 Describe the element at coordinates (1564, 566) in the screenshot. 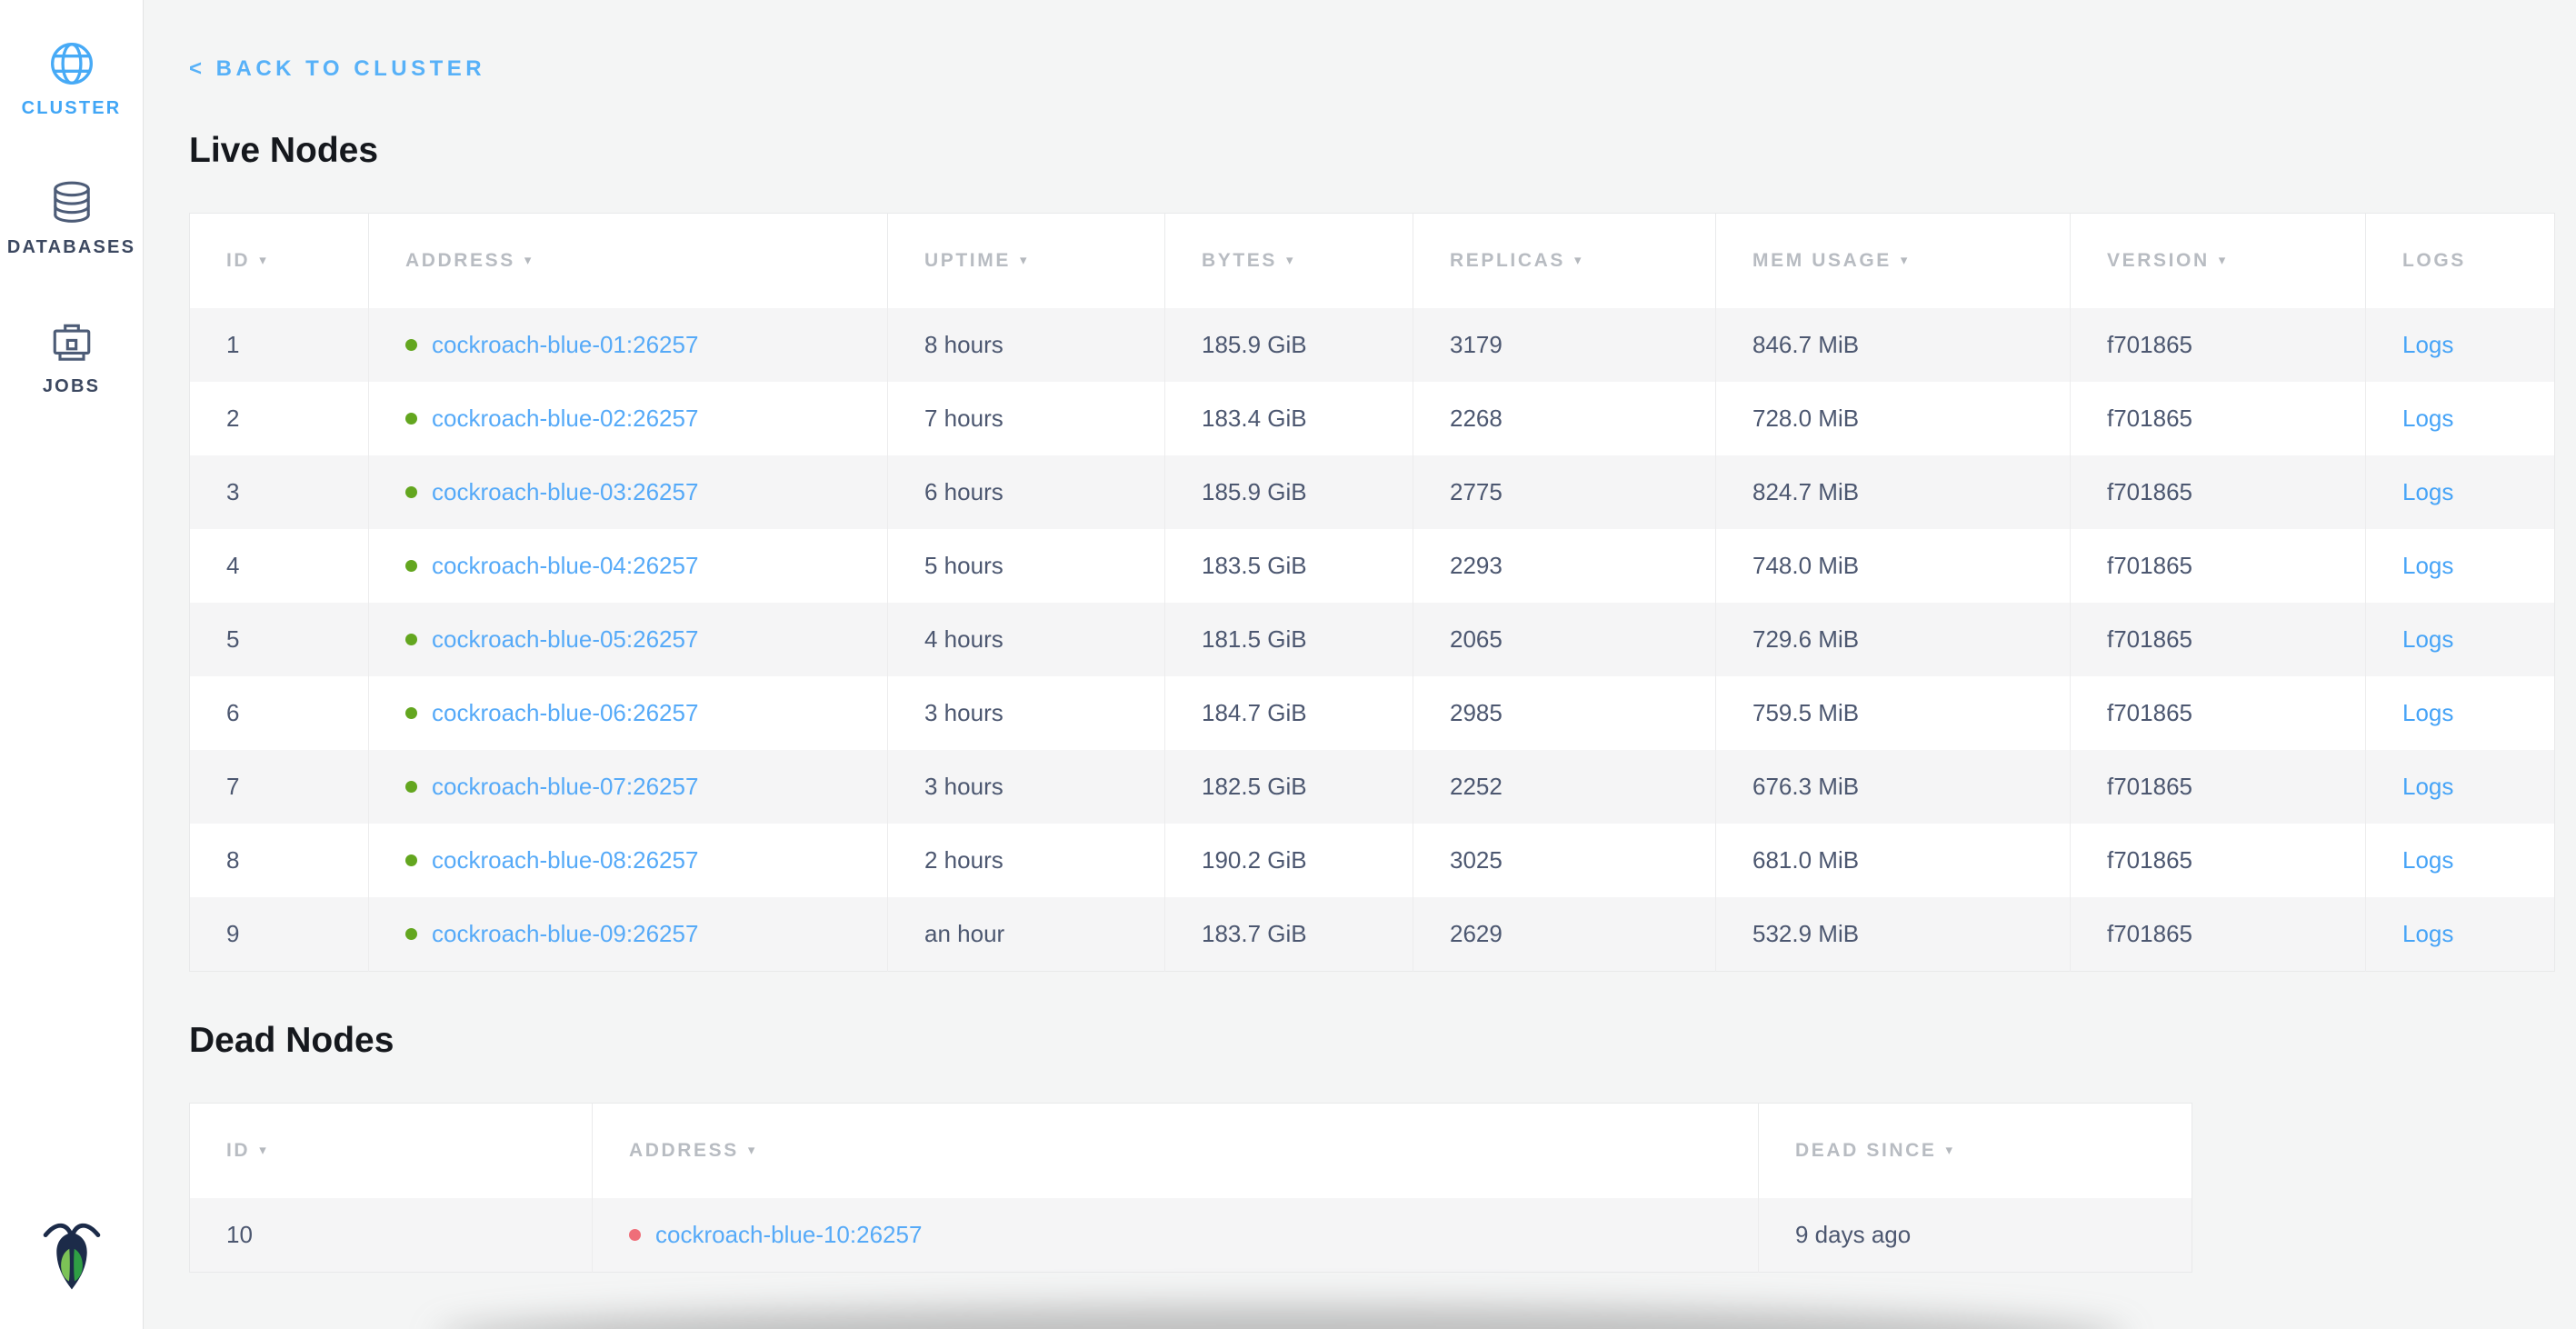

I see `node-replicas-cell: 2293` at that location.